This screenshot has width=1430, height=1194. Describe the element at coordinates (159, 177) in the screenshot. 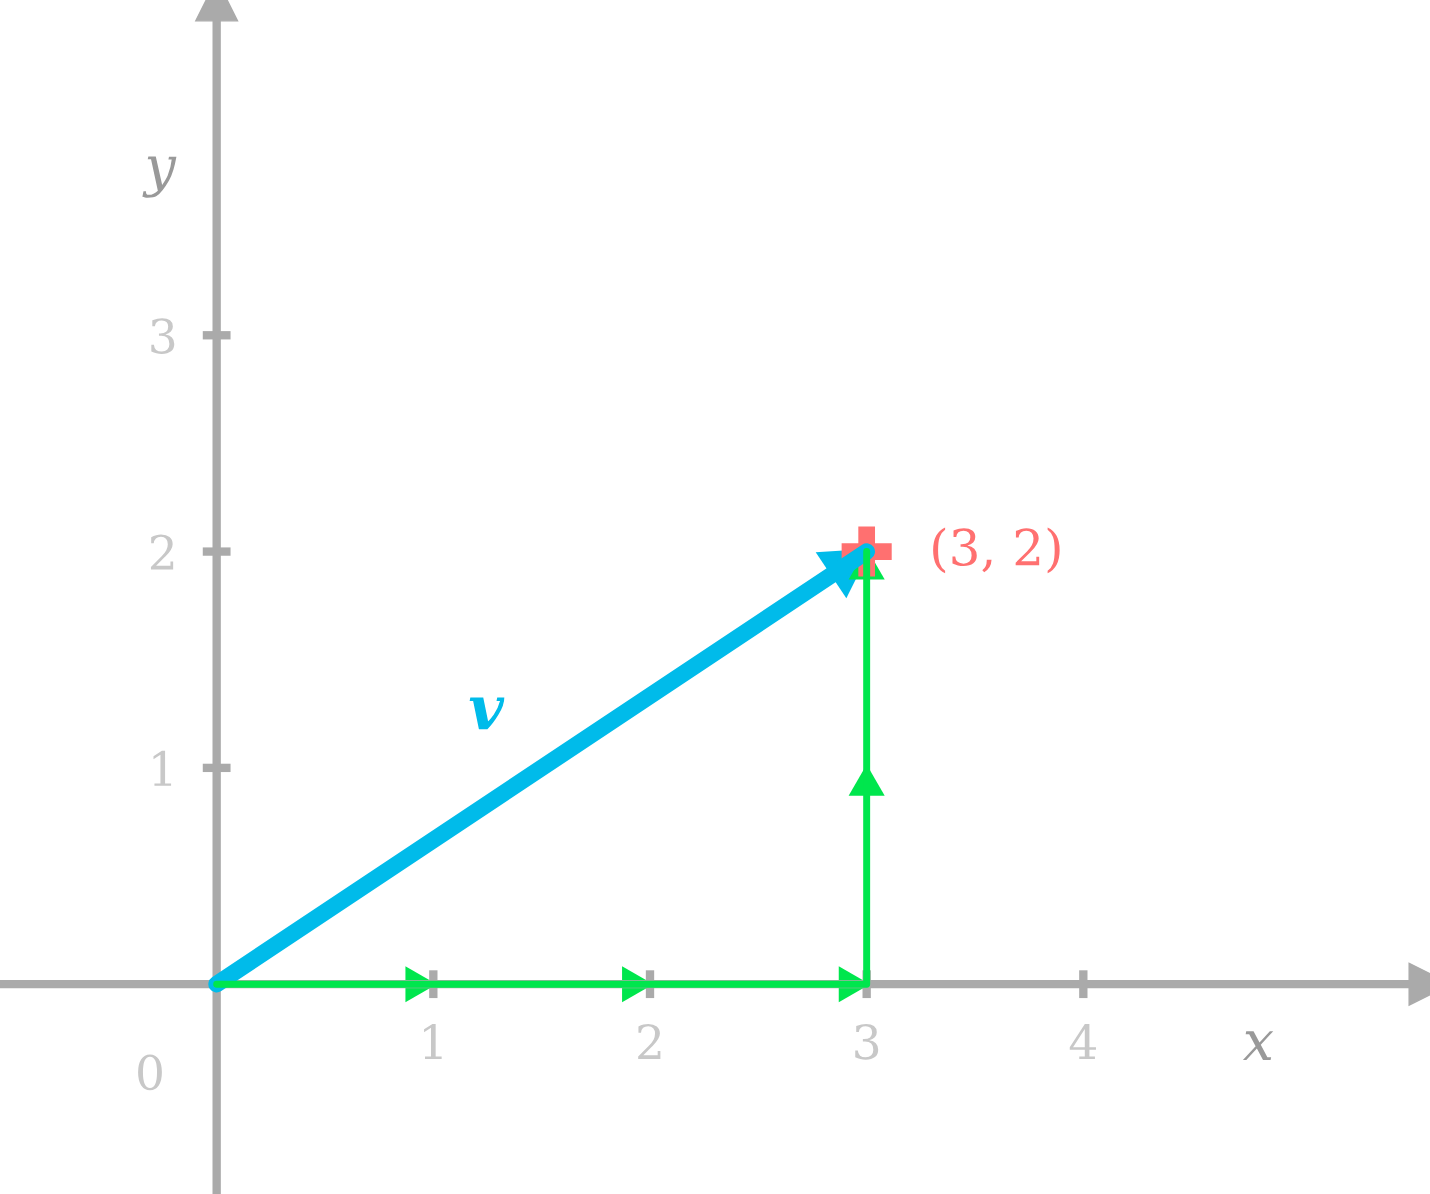

I see `y-axis-title: y` at that location.